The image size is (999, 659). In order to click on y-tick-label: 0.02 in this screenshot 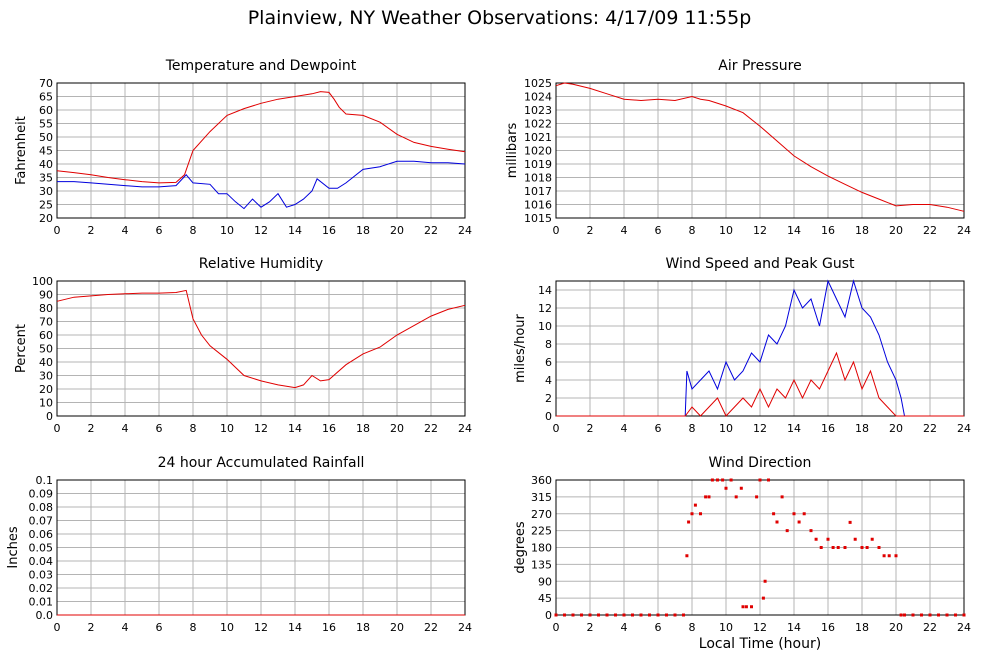, I will do `click(41, 588)`.